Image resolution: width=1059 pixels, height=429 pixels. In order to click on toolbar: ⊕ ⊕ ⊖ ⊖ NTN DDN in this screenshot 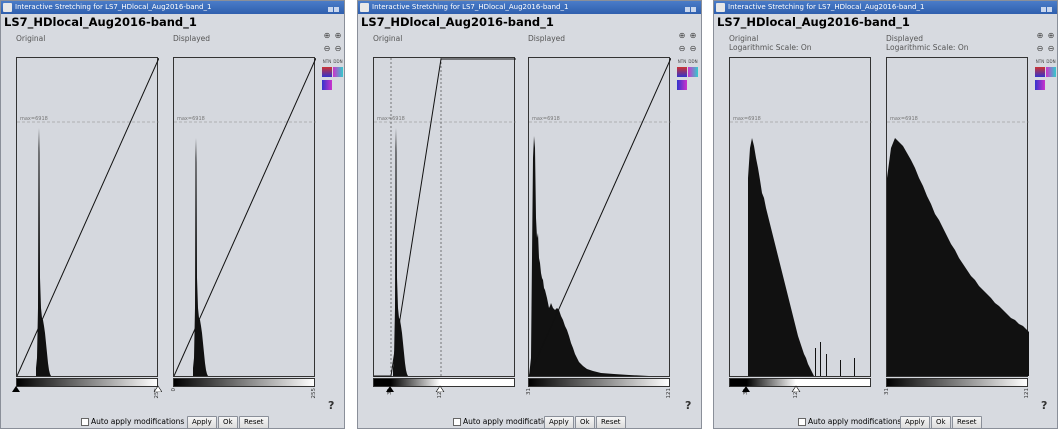, I will do `click(333, 71)`.